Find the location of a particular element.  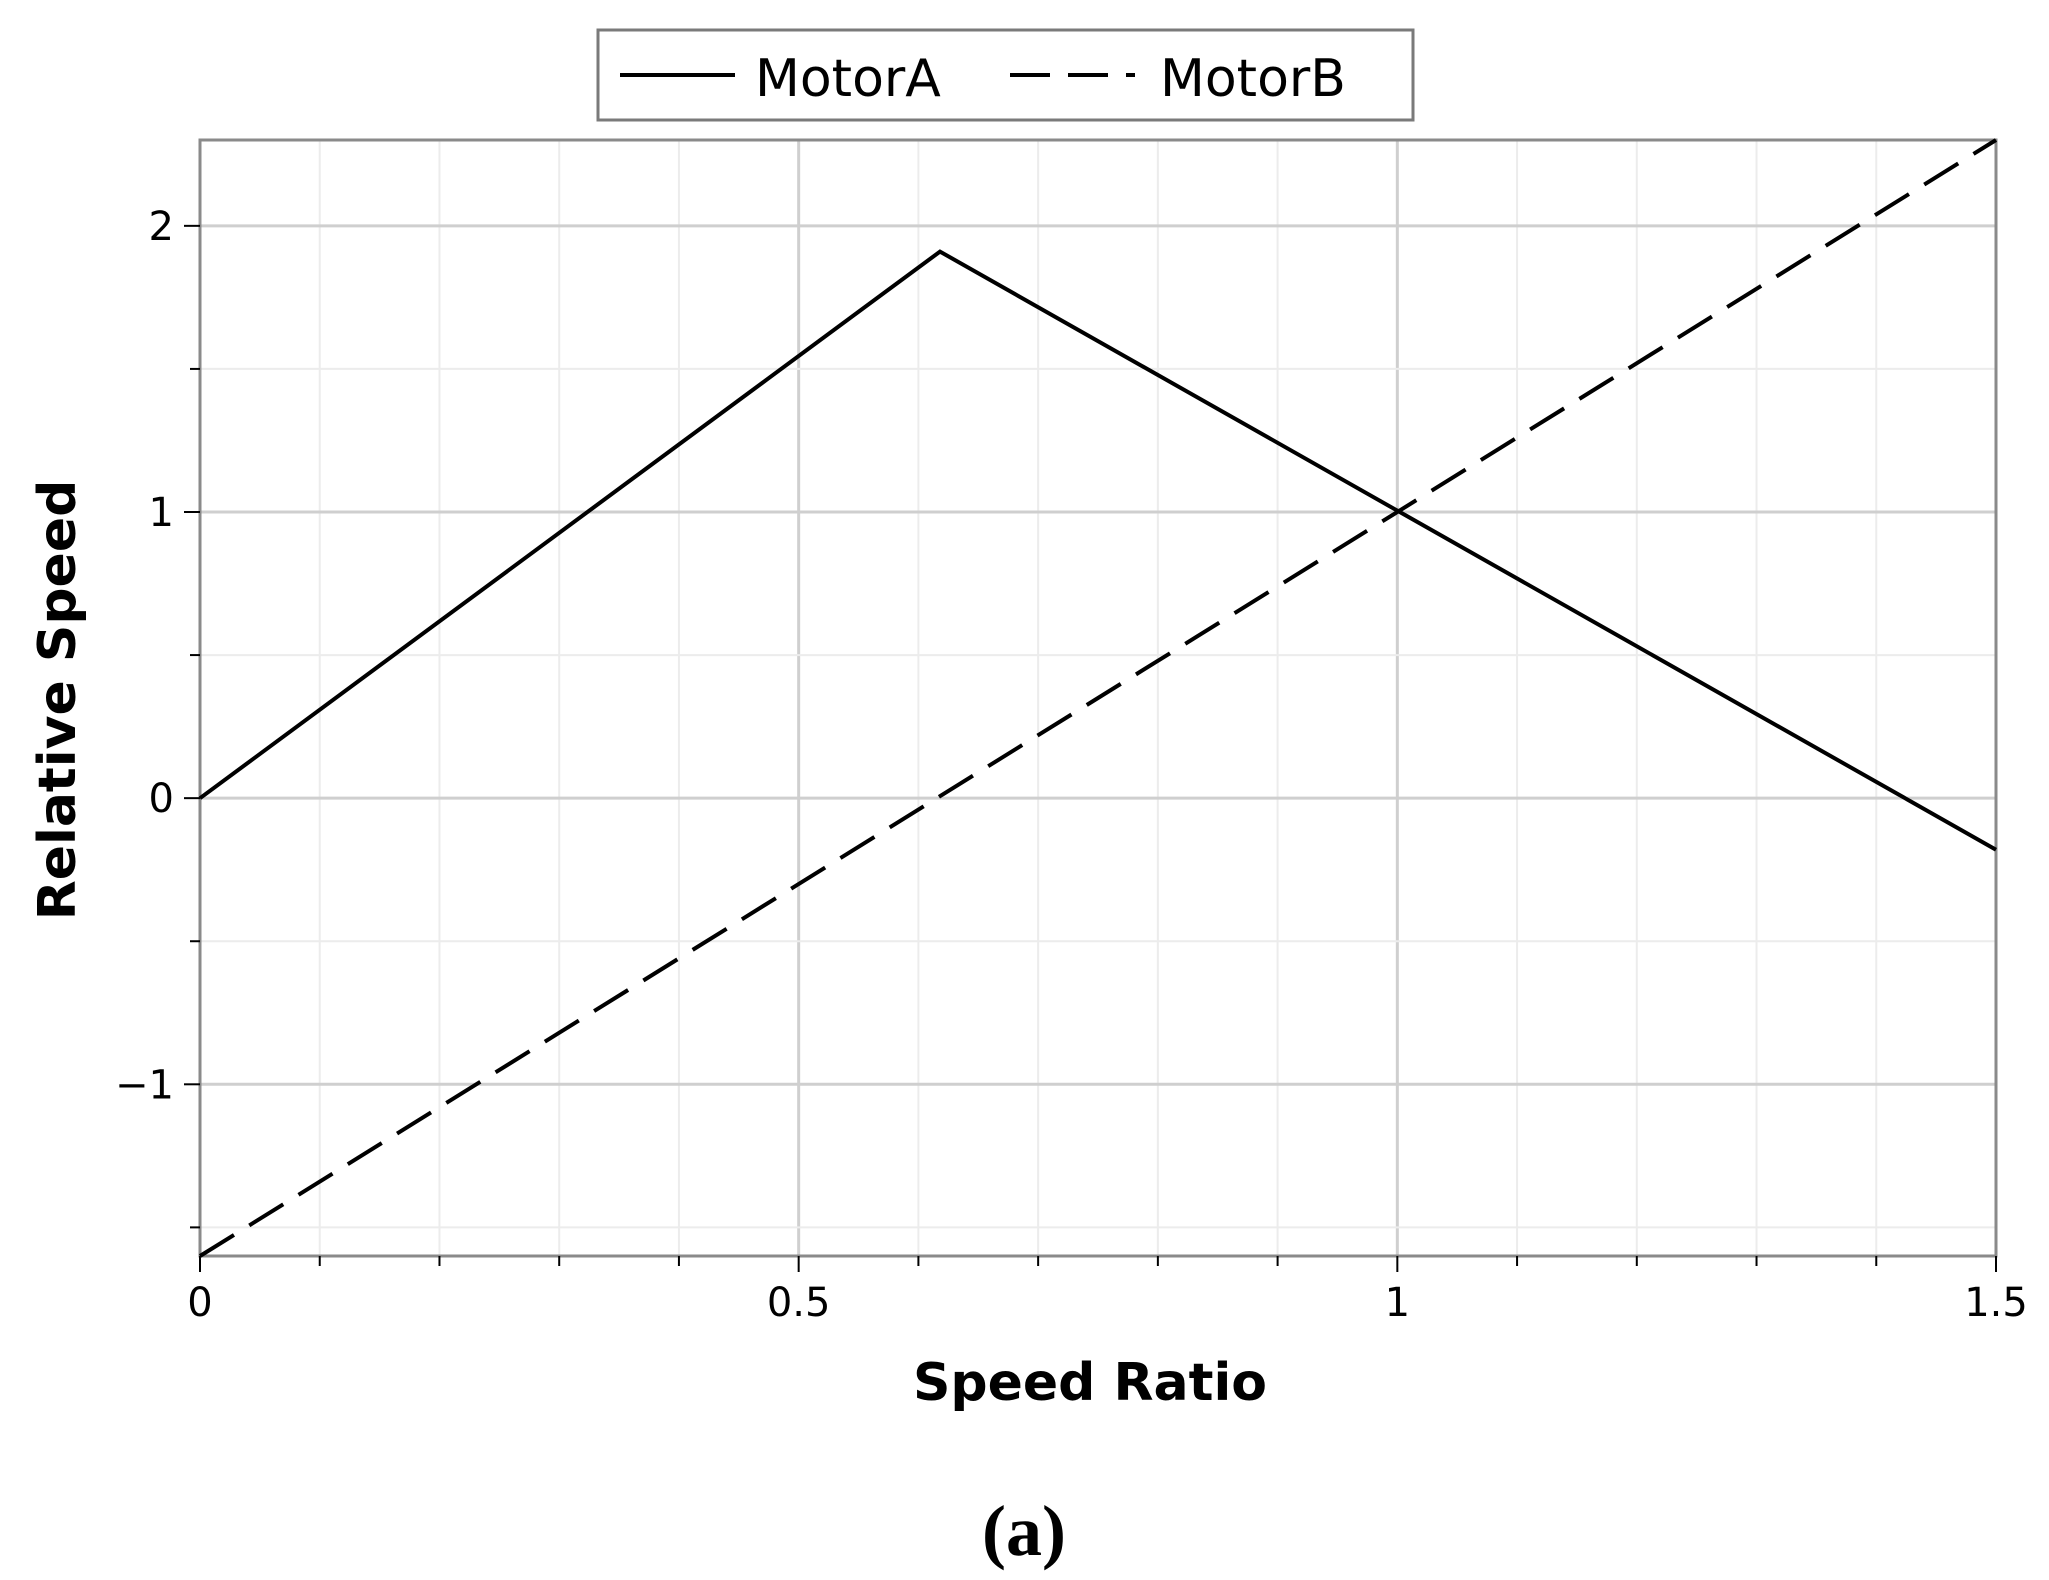

figure-caption: (a) is located at coordinates (1024, 1531).